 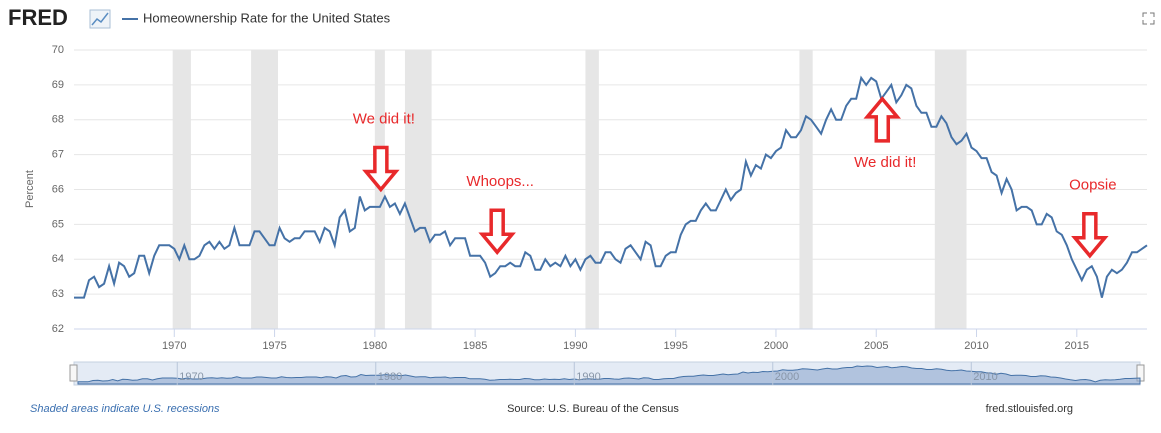 I want to click on x-tick-label: 1975, so click(x=274, y=346).